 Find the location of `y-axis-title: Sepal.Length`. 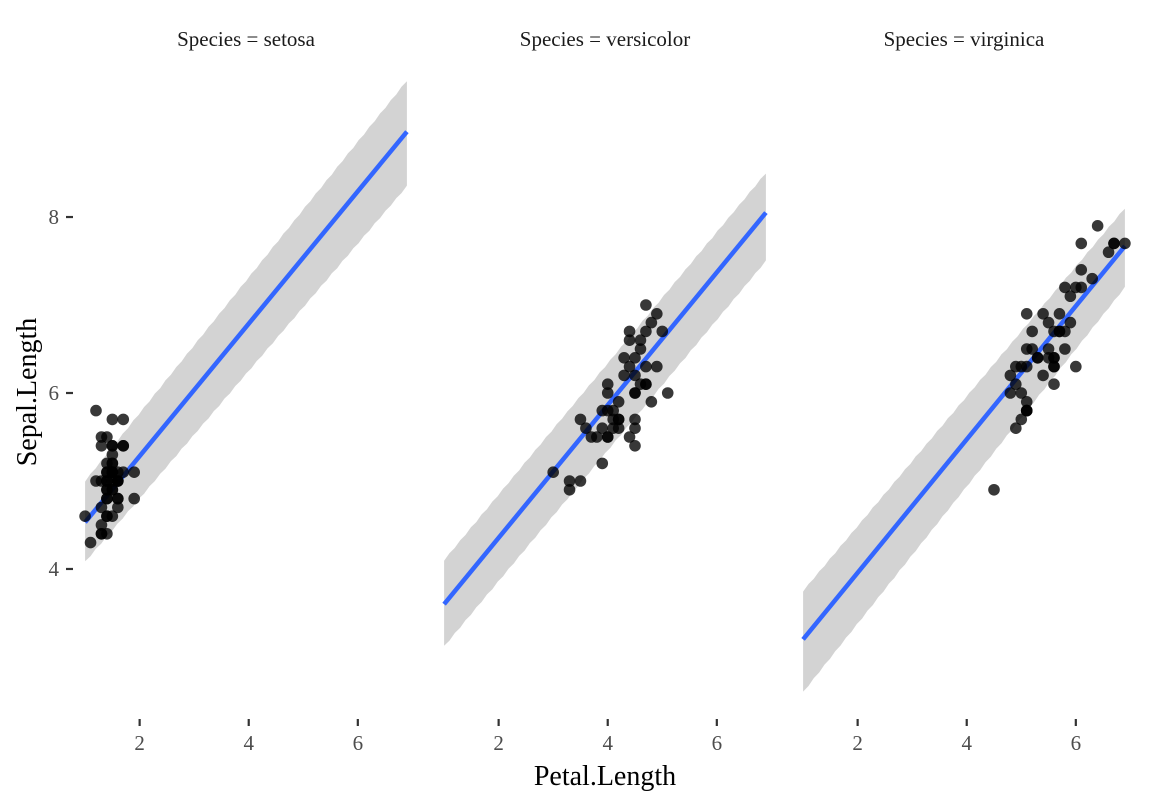

y-axis-title: Sepal.Length is located at coordinates (27, 392).